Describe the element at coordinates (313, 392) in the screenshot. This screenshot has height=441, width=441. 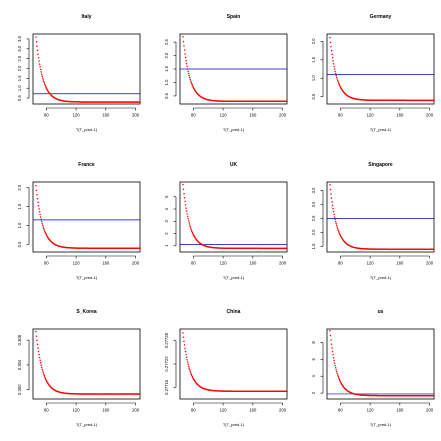
I see `y-tick-label: 2` at that location.